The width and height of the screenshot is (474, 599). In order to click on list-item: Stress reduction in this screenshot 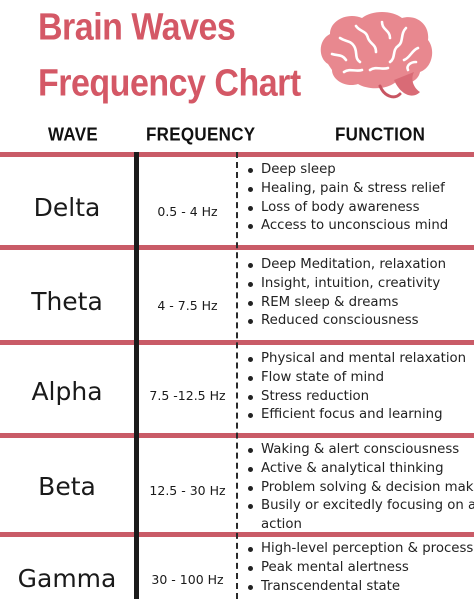, I will do `click(356, 397)`.